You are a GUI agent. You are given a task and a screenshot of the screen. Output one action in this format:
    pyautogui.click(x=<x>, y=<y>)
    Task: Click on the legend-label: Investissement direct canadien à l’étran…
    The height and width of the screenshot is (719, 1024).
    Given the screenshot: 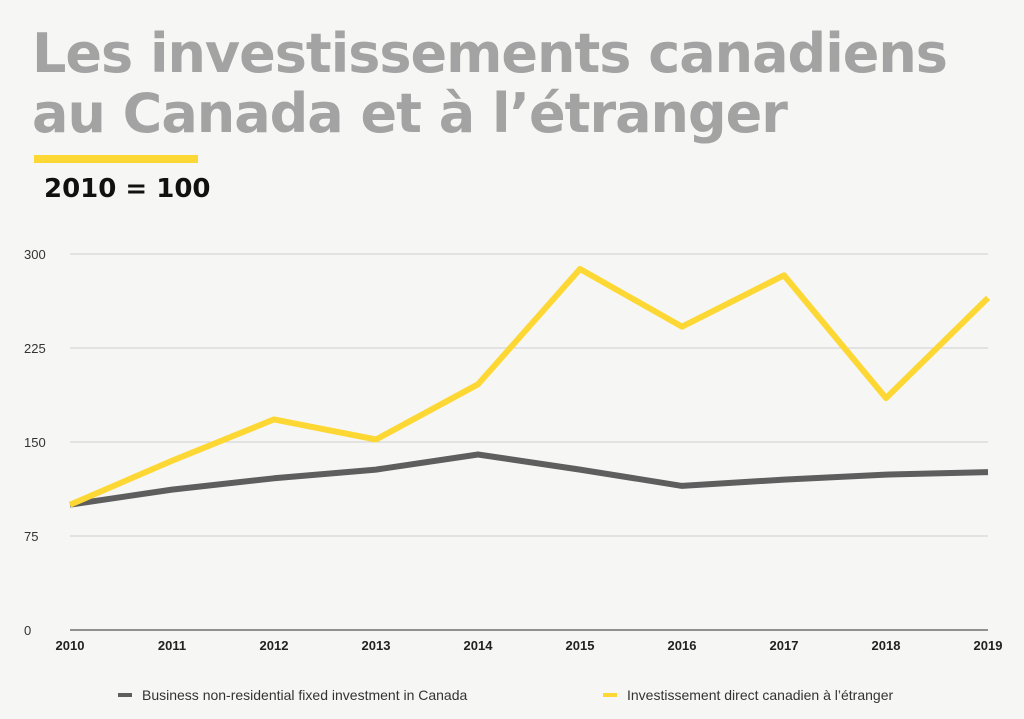 What is the action you would take?
    pyautogui.click(x=760, y=695)
    